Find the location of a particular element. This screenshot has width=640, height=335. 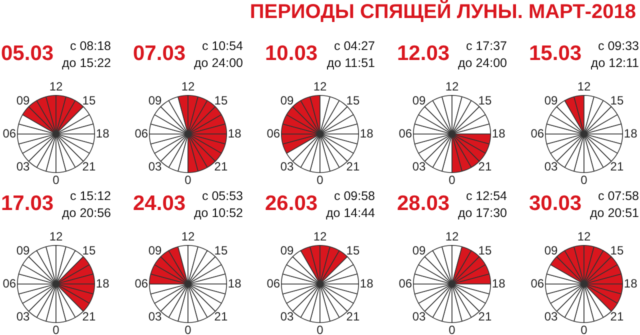

chart-subtitle: 07.03 is located at coordinates (159, 54).